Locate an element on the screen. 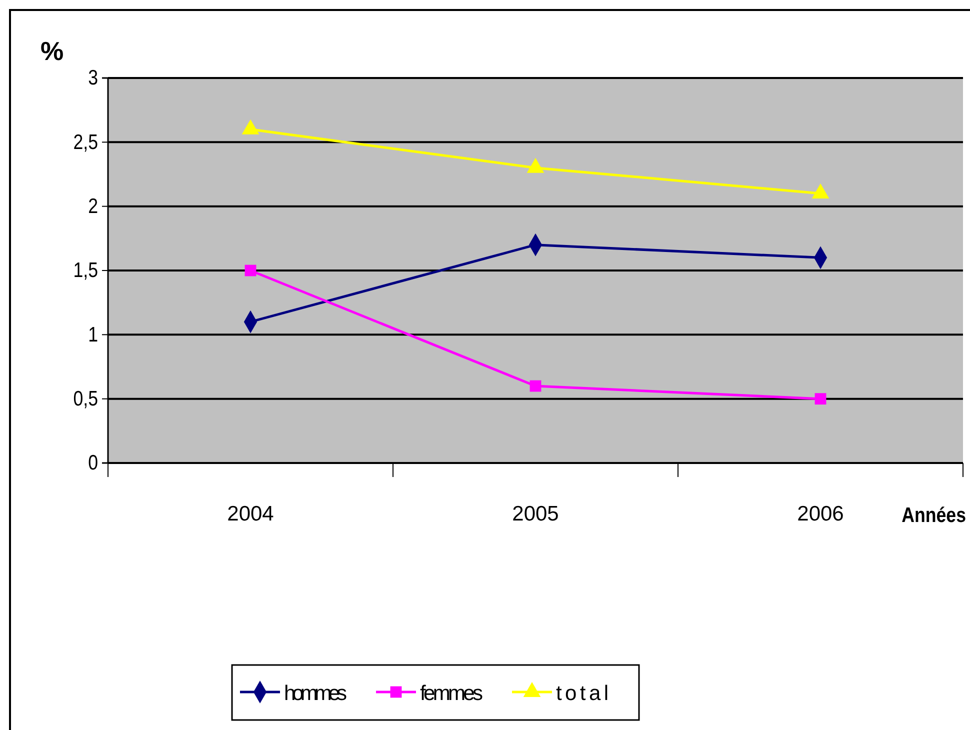 The image size is (970, 730). legend-label: hommes is located at coordinates (315, 693).